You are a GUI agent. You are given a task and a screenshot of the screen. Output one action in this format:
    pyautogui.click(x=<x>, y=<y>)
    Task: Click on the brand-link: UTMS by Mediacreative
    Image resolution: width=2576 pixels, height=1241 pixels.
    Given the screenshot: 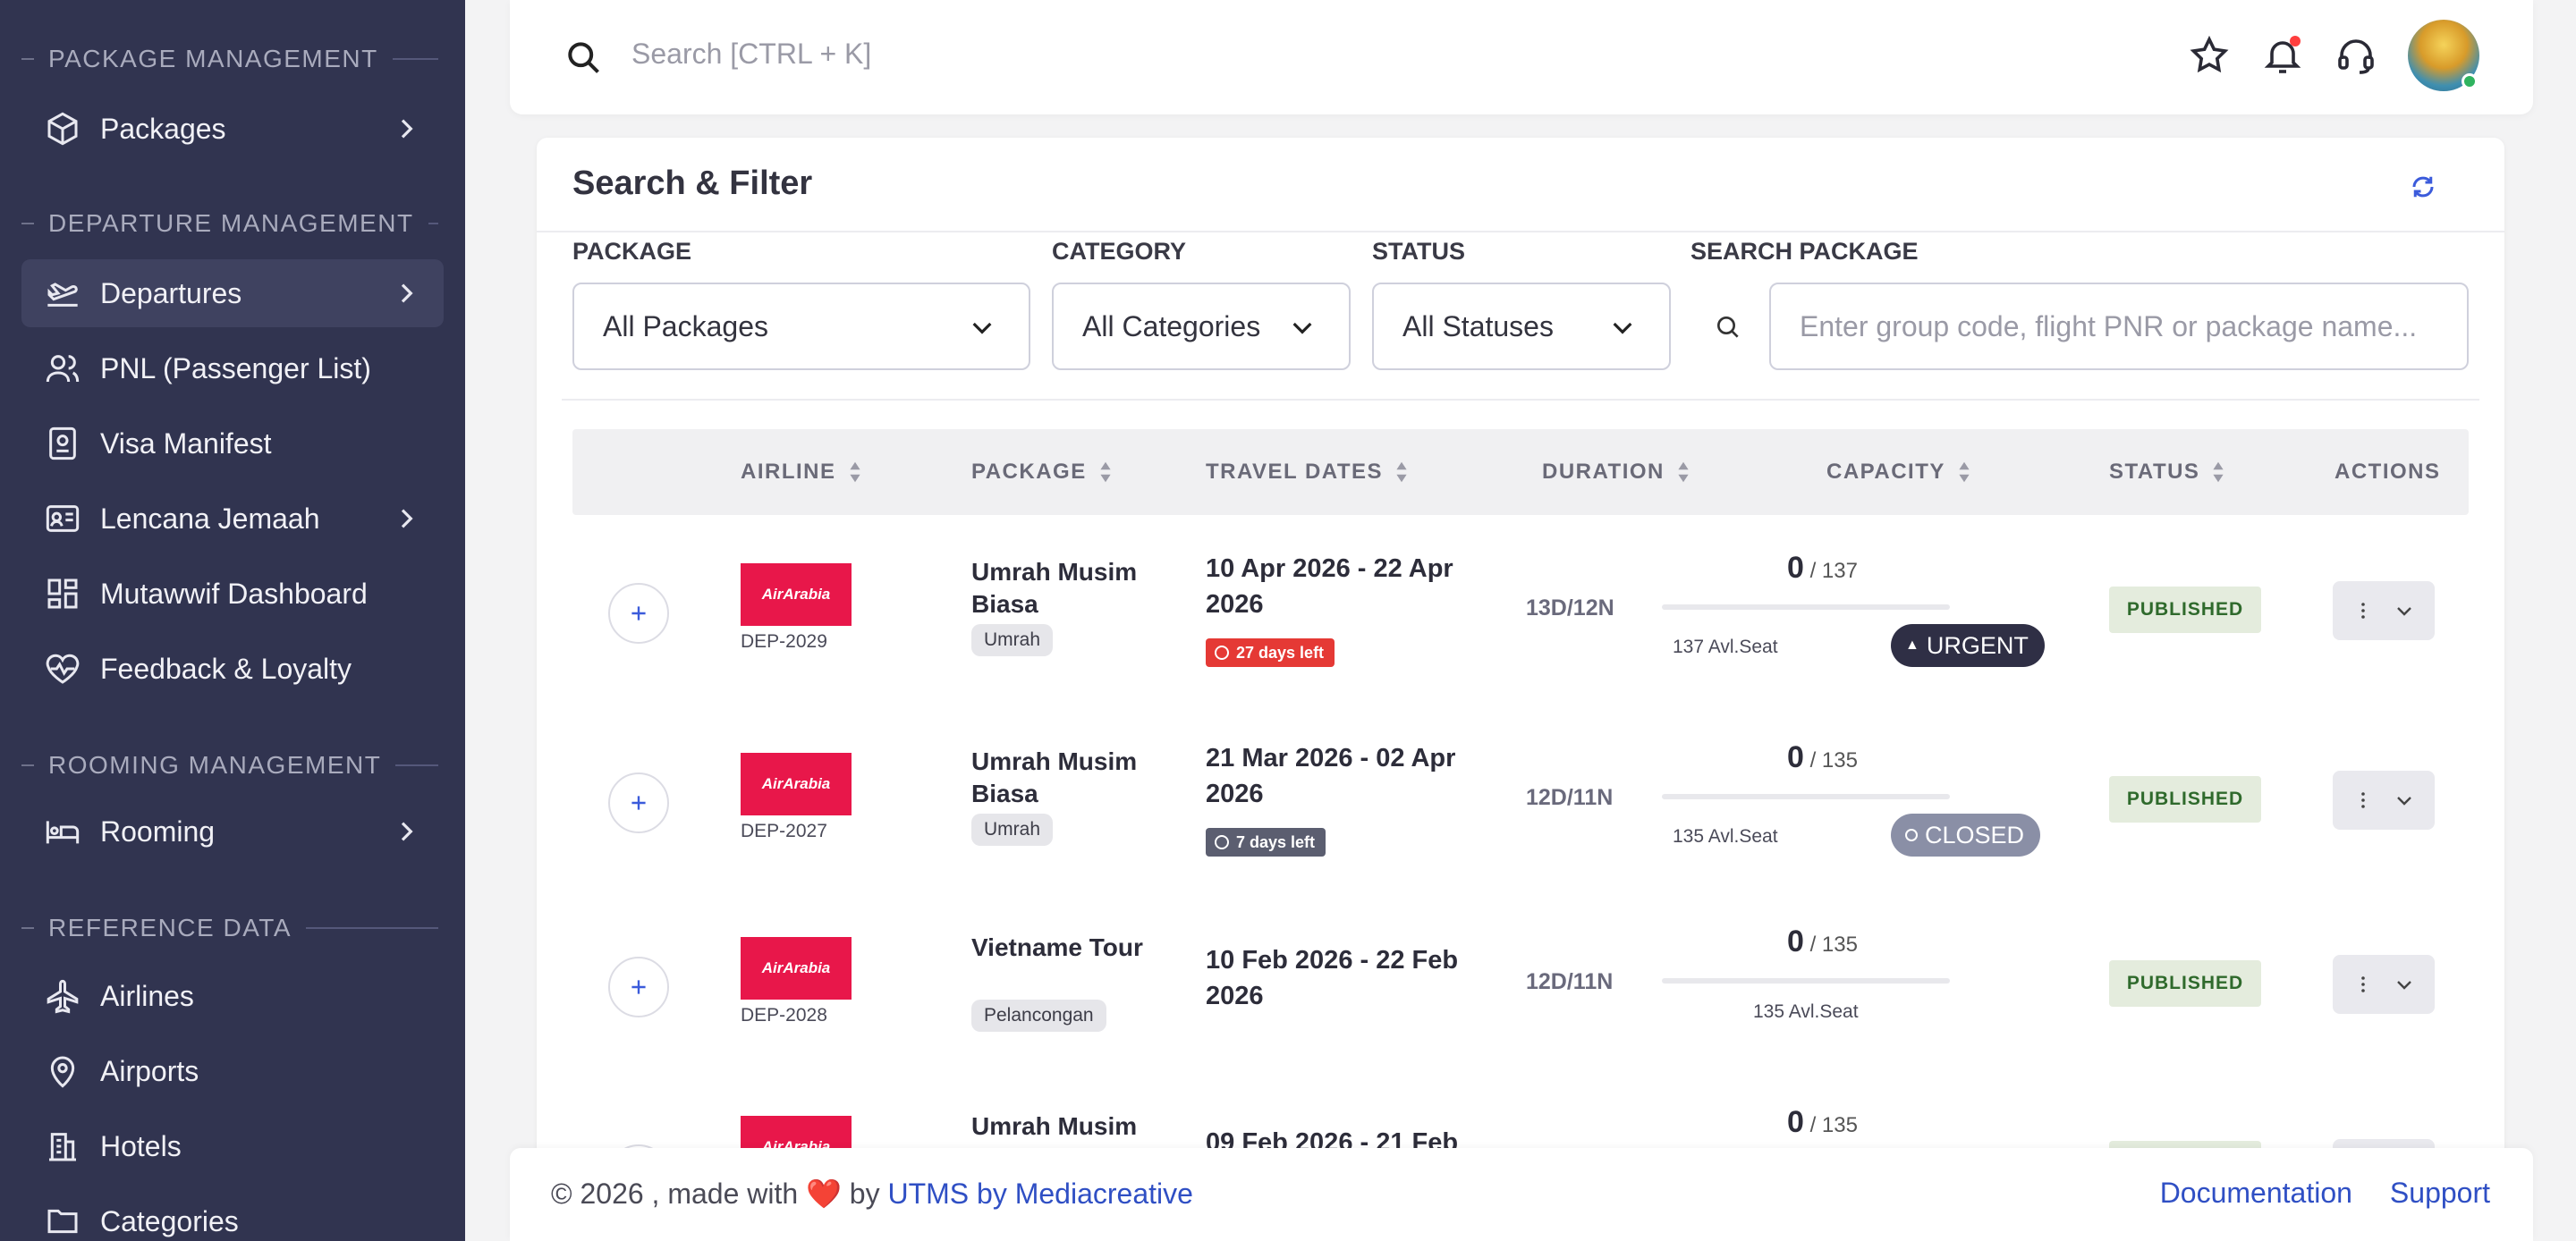 What is the action you would take?
    pyautogui.click(x=1040, y=1194)
    